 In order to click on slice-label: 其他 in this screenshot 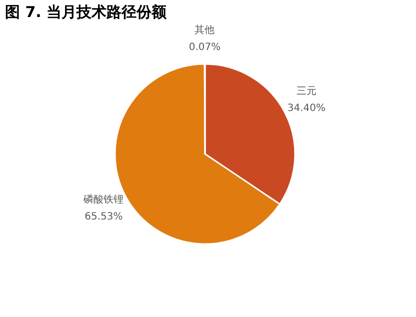, I will do `click(204, 30)`.